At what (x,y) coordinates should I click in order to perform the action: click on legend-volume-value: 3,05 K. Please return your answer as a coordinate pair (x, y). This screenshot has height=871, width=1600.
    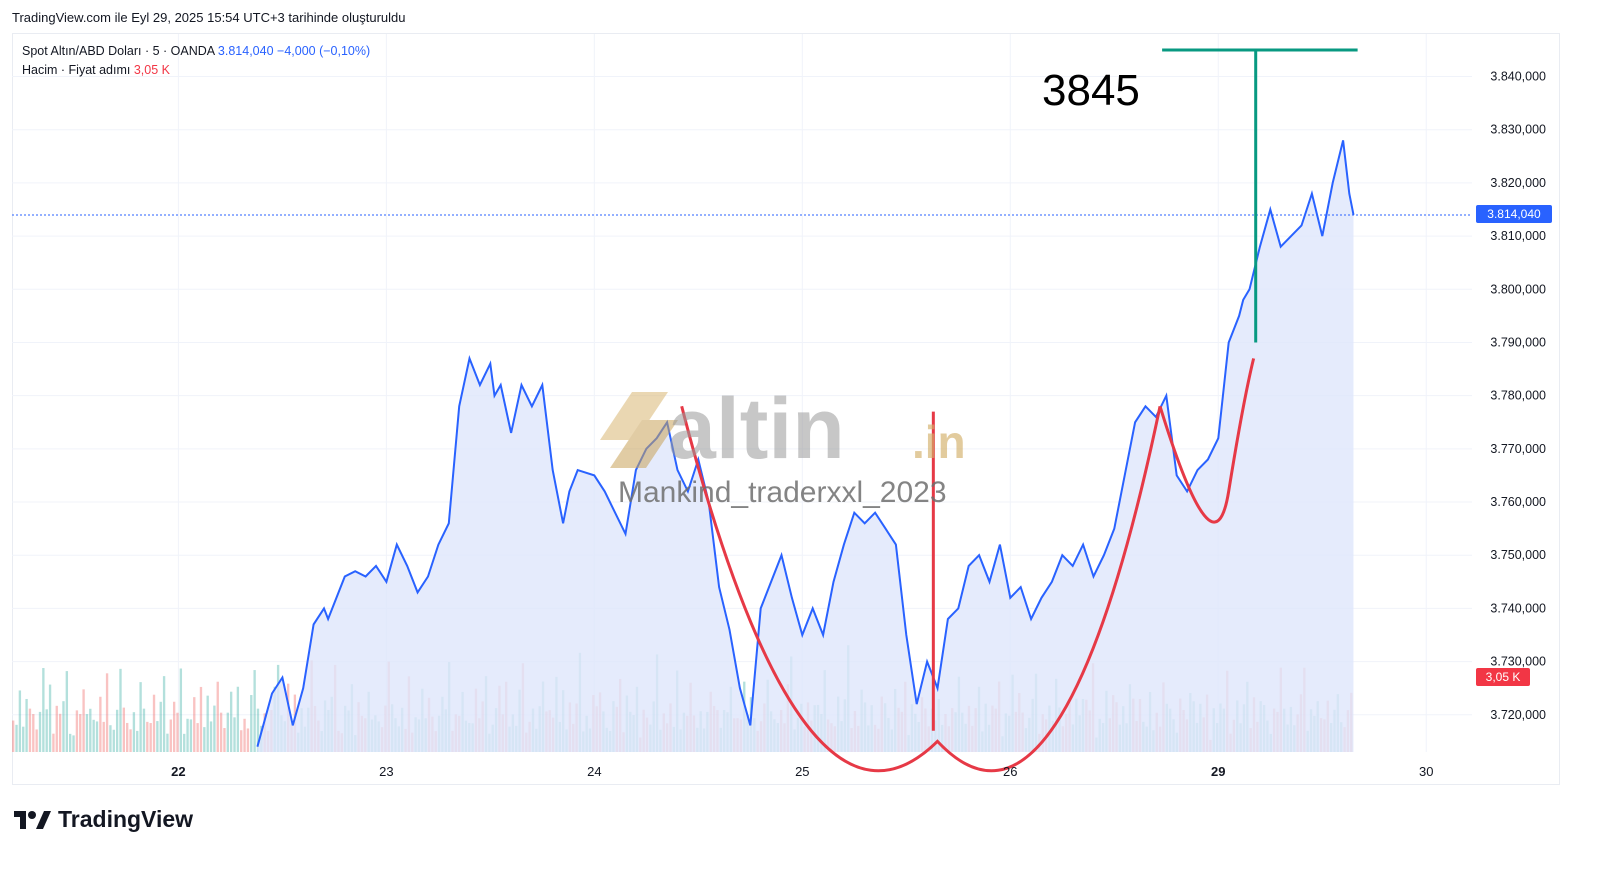
    Looking at the image, I should click on (151, 70).